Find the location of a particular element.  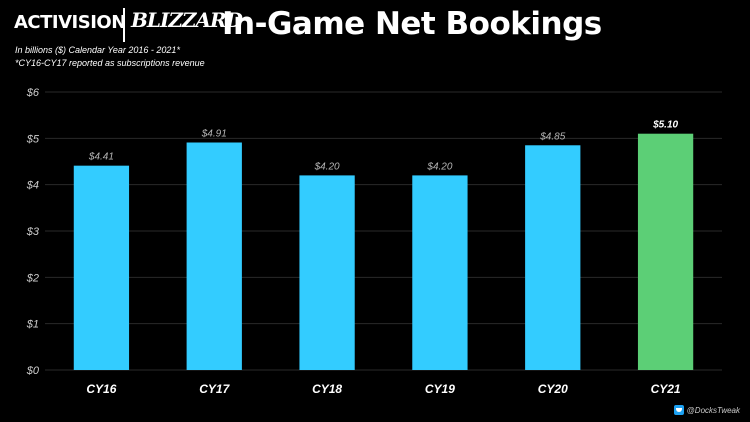

data-label: $4.41 is located at coordinates (101, 157).